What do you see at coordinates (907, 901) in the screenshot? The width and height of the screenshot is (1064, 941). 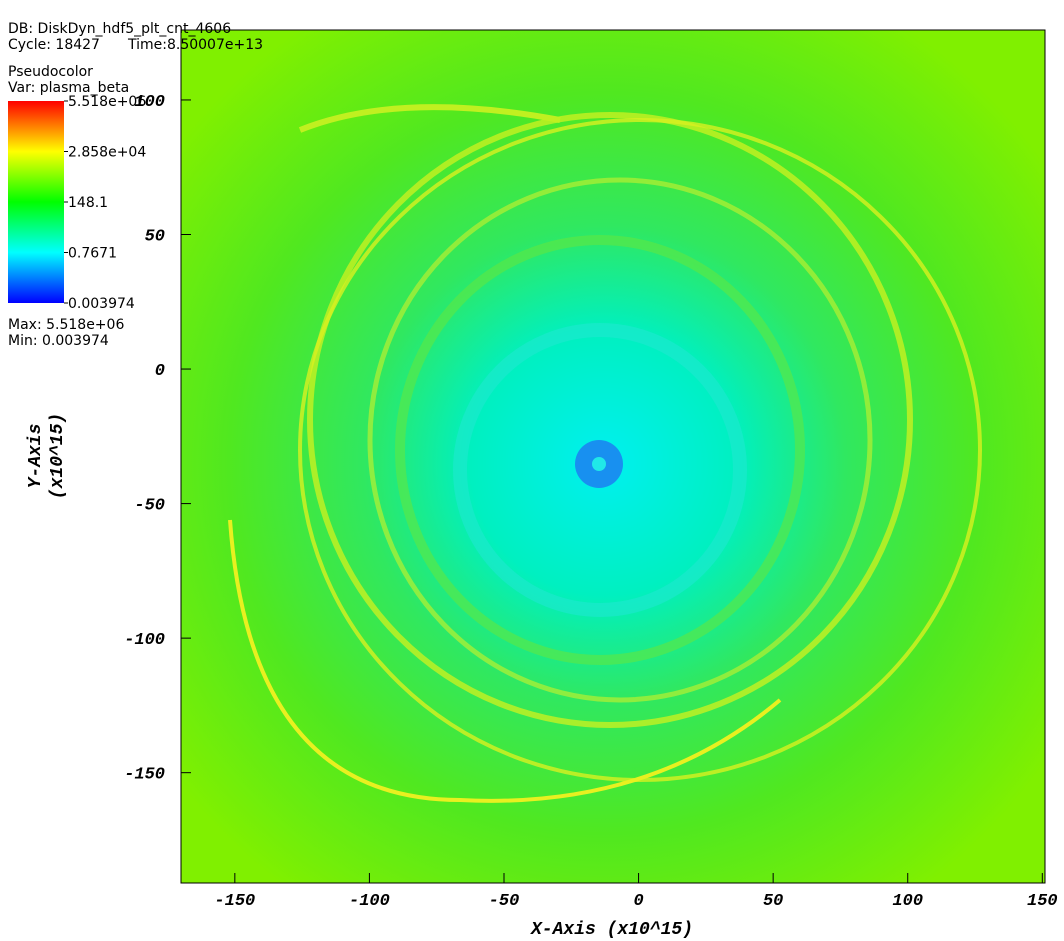 I see `x-tick-label: 100` at bounding box center [907, 901].